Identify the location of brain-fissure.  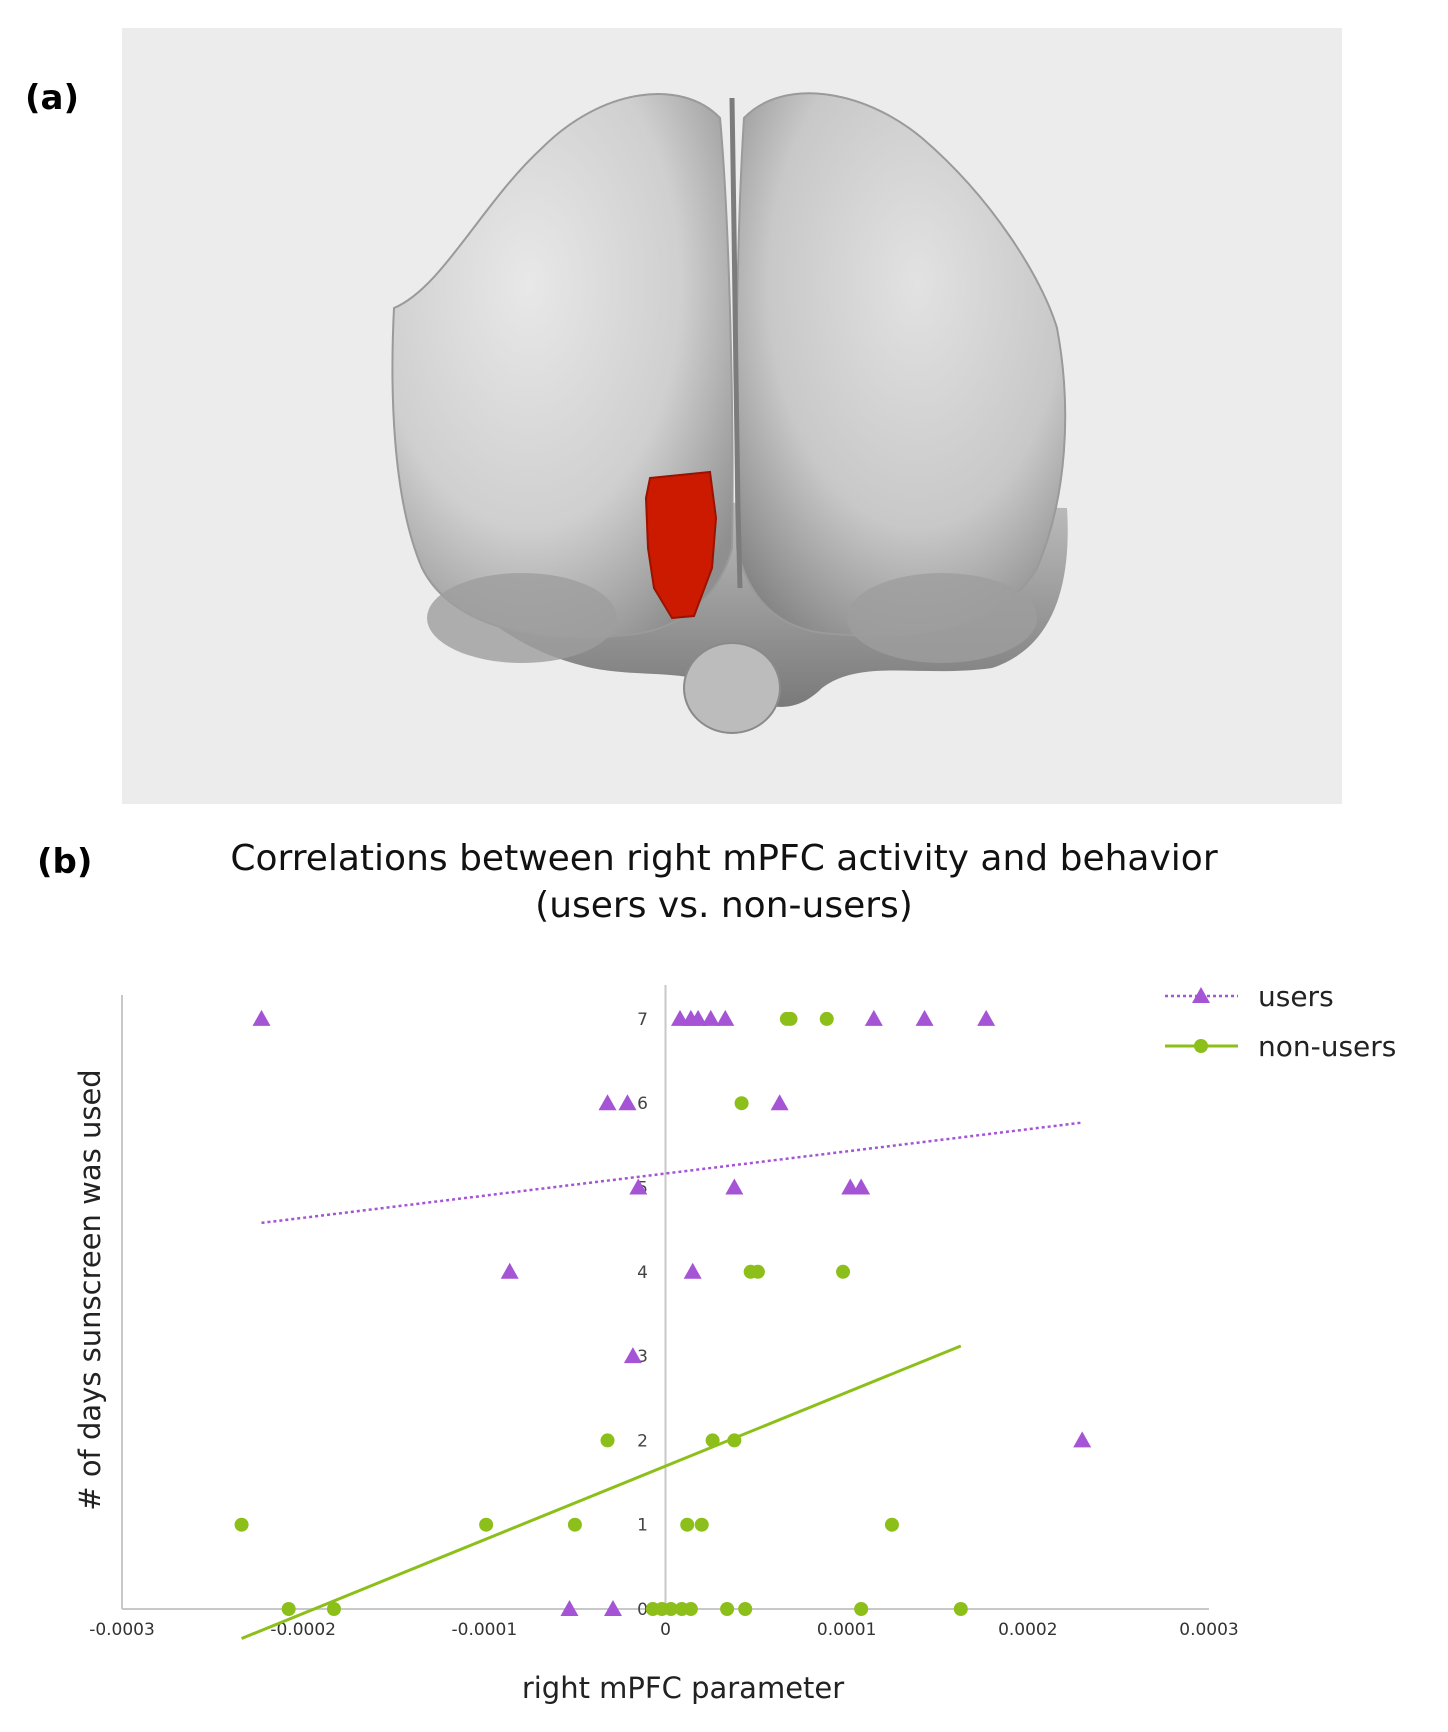
(736, 343).